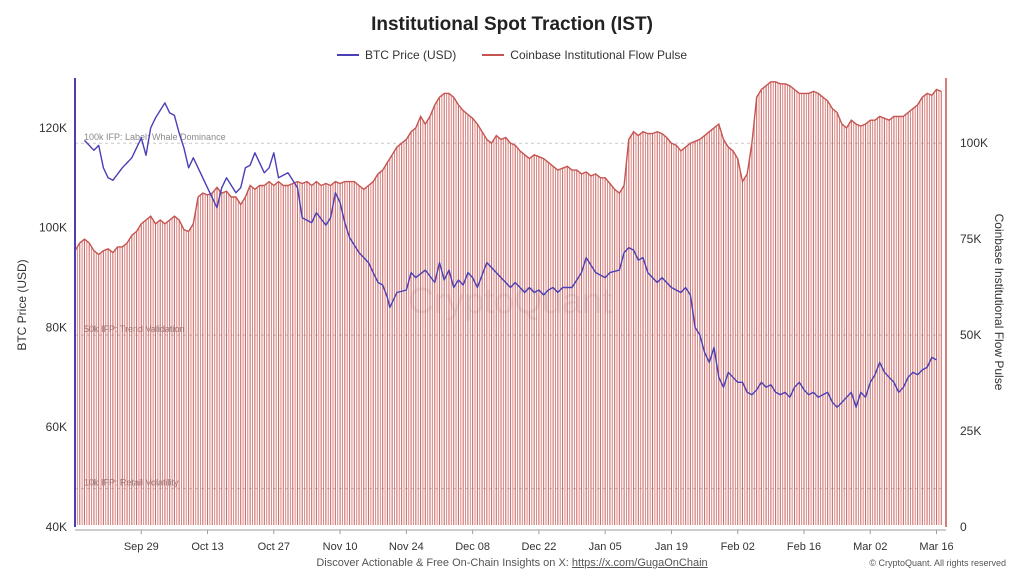 The width and height of the screenshot is (1024, 578). What do you see at coordinates (56, 527) in the screenshot?
I see `y-left-tick-label: 40K` at bounding box center [56, 527].